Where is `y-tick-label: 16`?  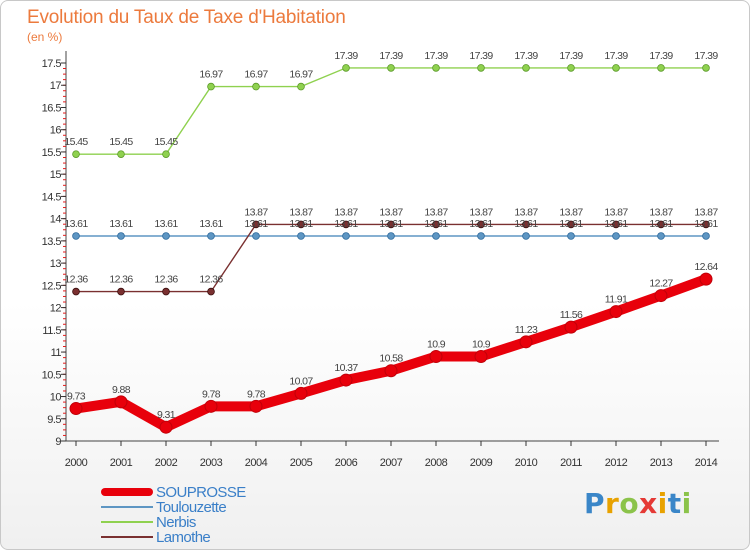
y-tick-label: 16 is located at coordinates (56, 131).